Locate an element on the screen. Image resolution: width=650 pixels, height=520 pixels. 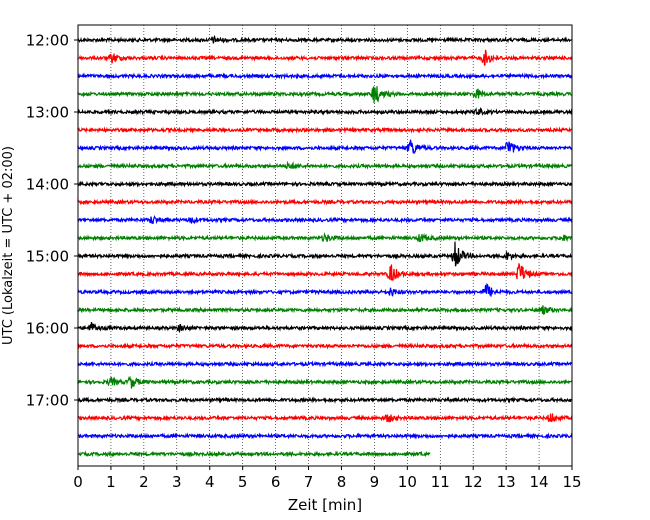
y-tick-label-1300: 13:00 is located at coordinates (47, 113).